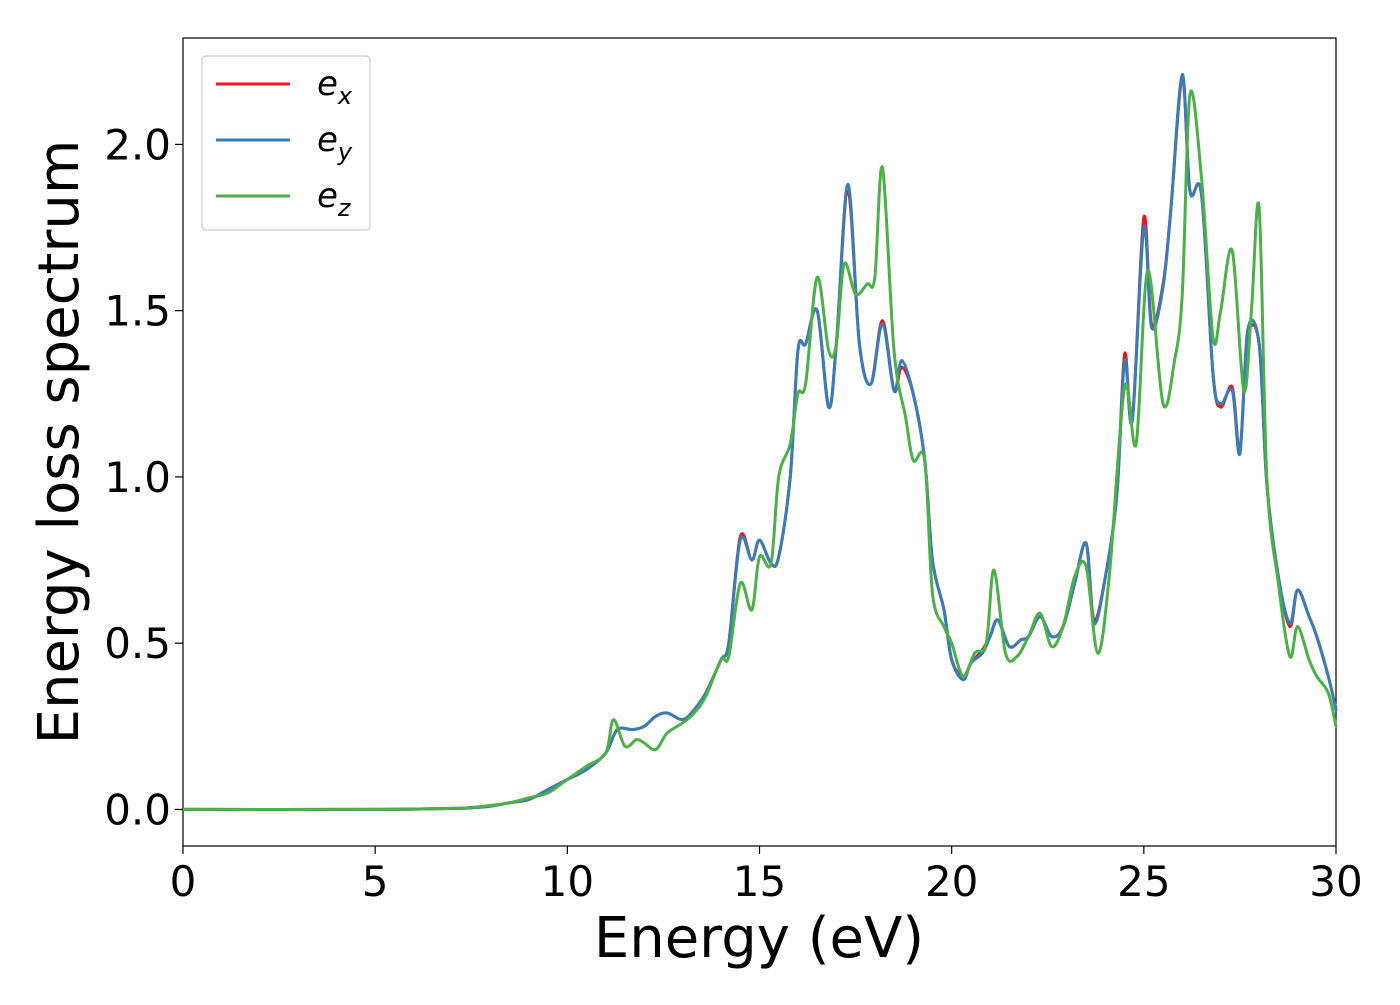  I want to click on x-axis-title: Energy (eV), so click(759, 938).